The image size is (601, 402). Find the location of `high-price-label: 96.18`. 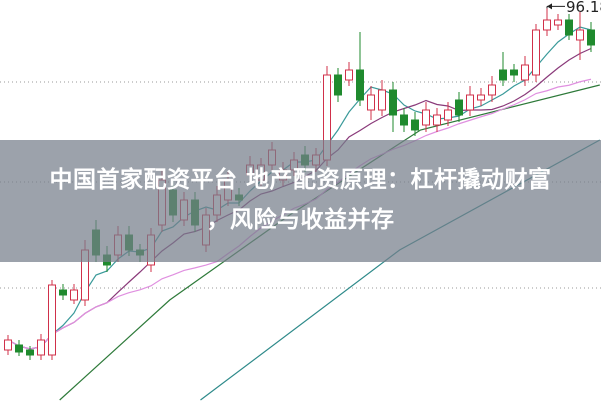

high-price-label: 96.18 is located at coordinates (583, 8).